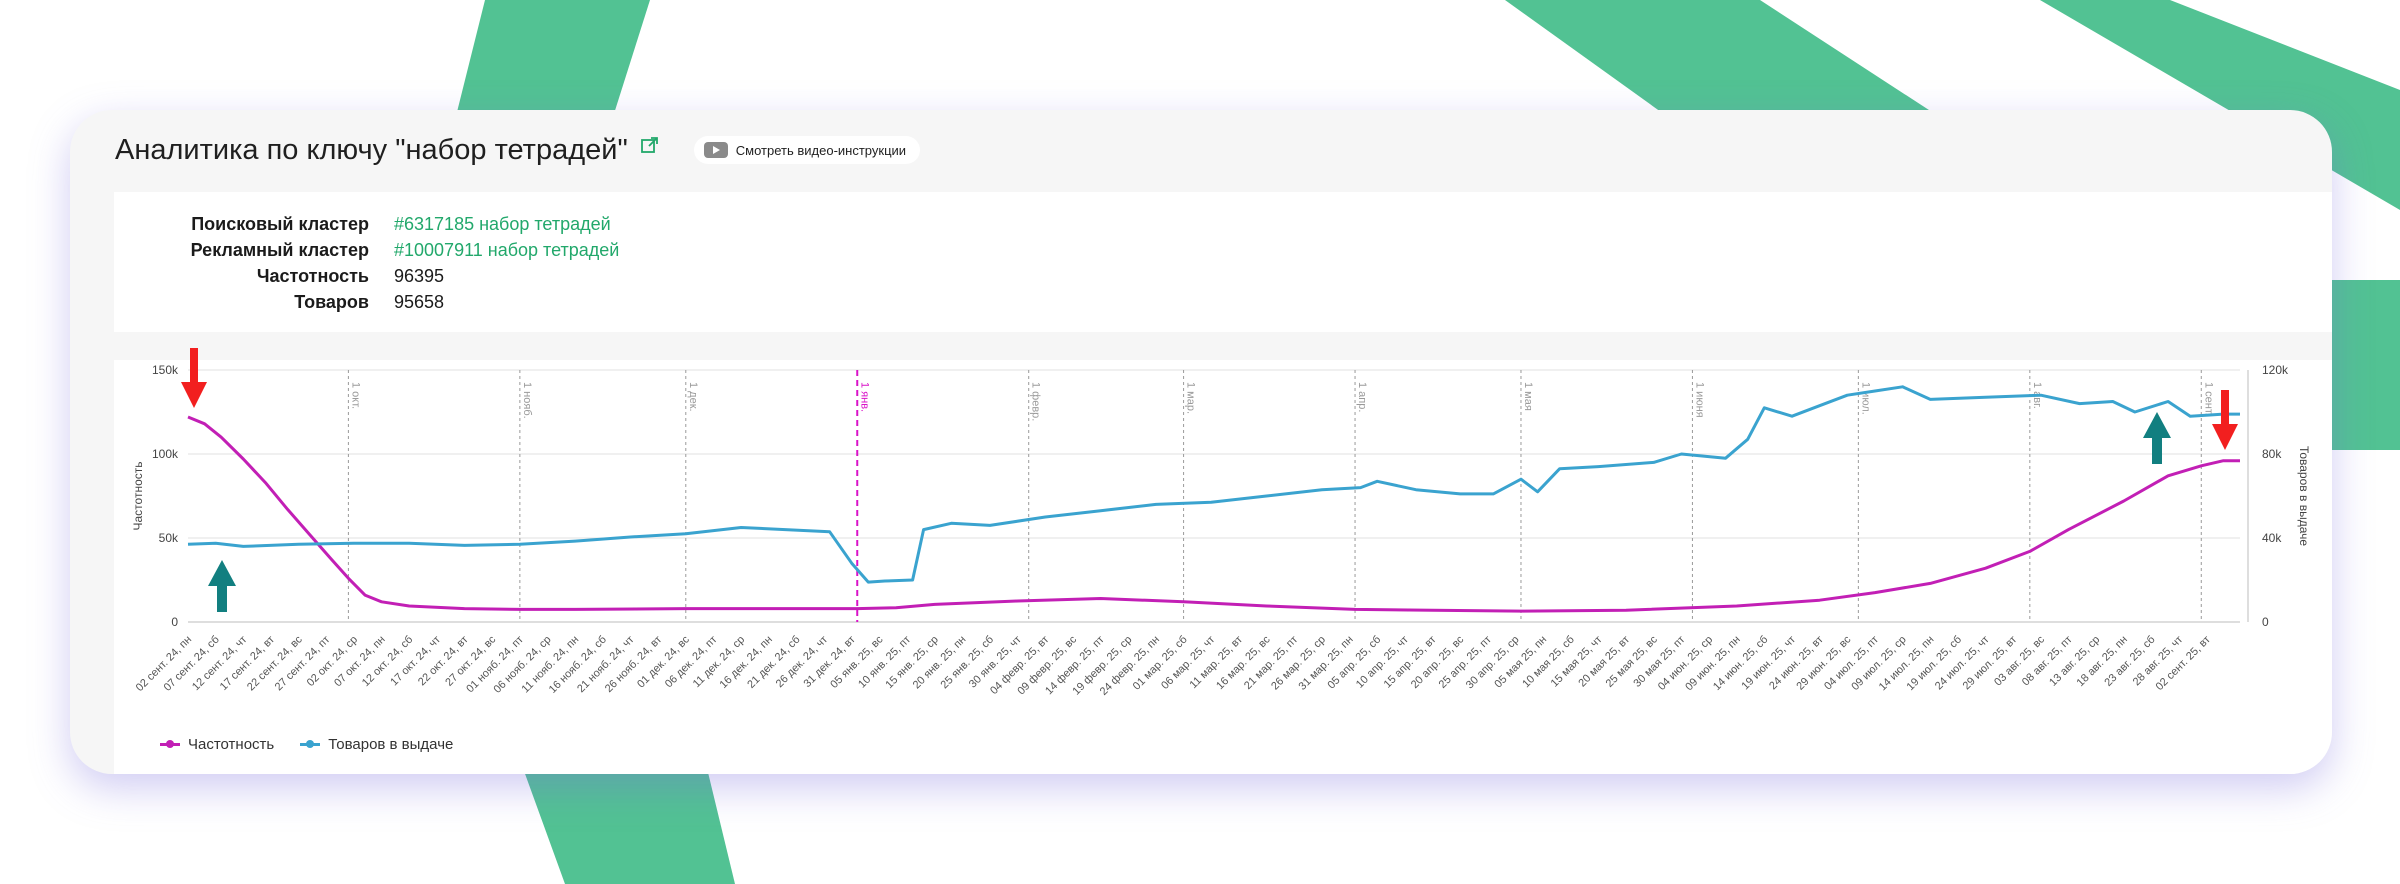 The width and height of the screenshot is (2400, 884). What do you see at coordinates (715, 150) in the screenshot?
I see `play-video-icon` at bounding box center [715, 150].